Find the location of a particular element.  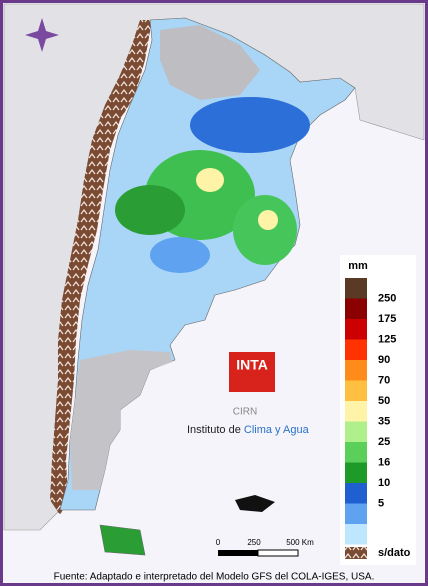

tierra-del-fuego is located at coordinates (122, 540).